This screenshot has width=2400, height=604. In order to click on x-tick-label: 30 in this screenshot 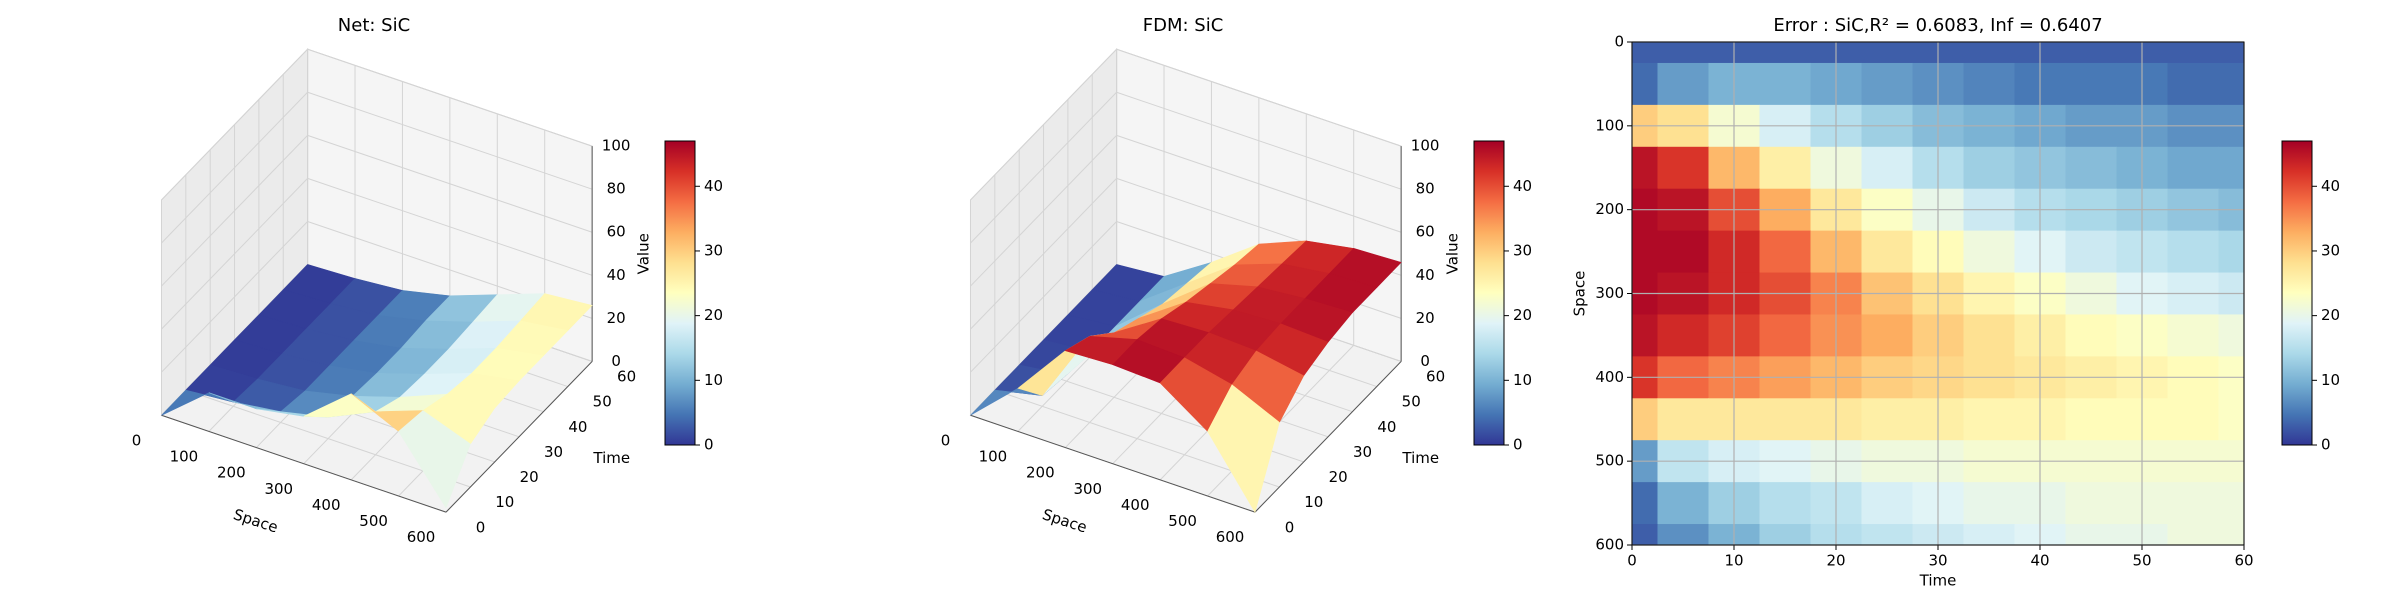, I will do `click(1937, 561)`.